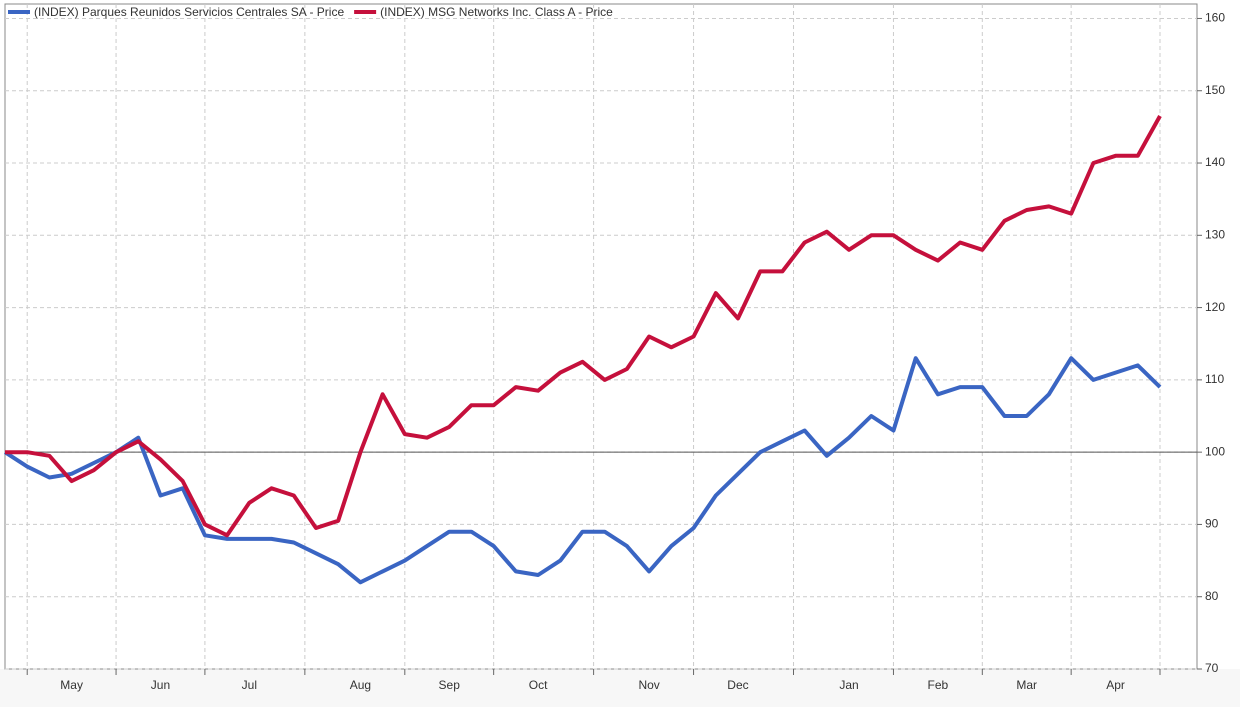 The width and height of the screenshot is (1240, 707). What do you see at coordinates (1215, 234) in the screenshot?
I see `y-tick-label: 130` at bounding box center [1215, 234].